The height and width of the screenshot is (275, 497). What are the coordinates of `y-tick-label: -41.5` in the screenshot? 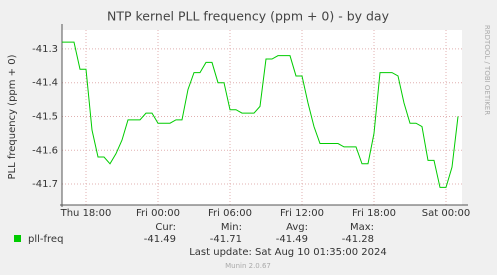 It's located at (45, 116).